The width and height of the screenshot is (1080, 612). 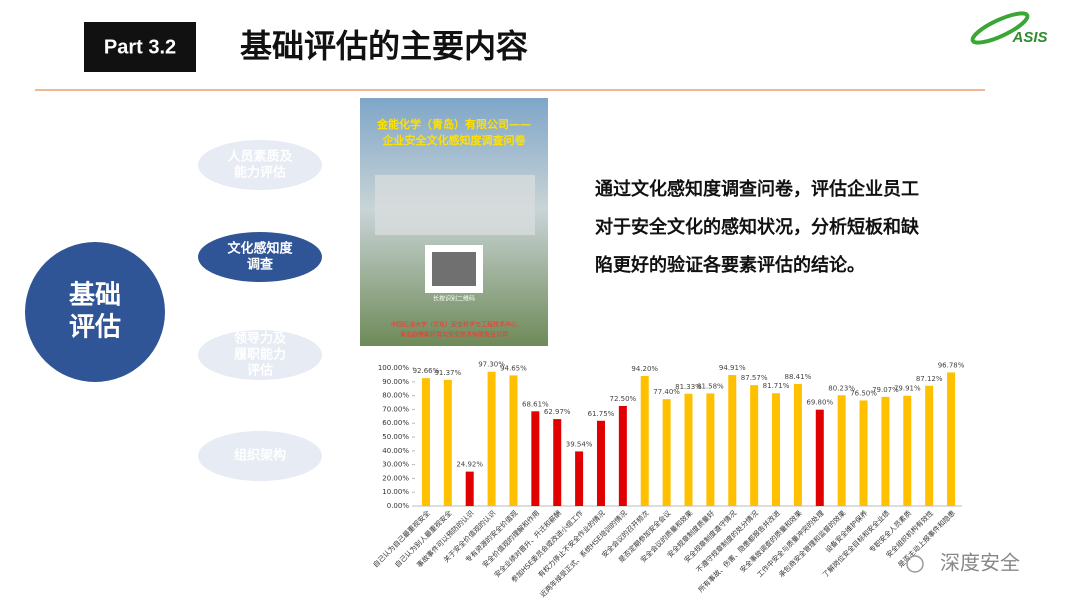 I want to click on value-label: 92.66%, so click(x=426, y=371).